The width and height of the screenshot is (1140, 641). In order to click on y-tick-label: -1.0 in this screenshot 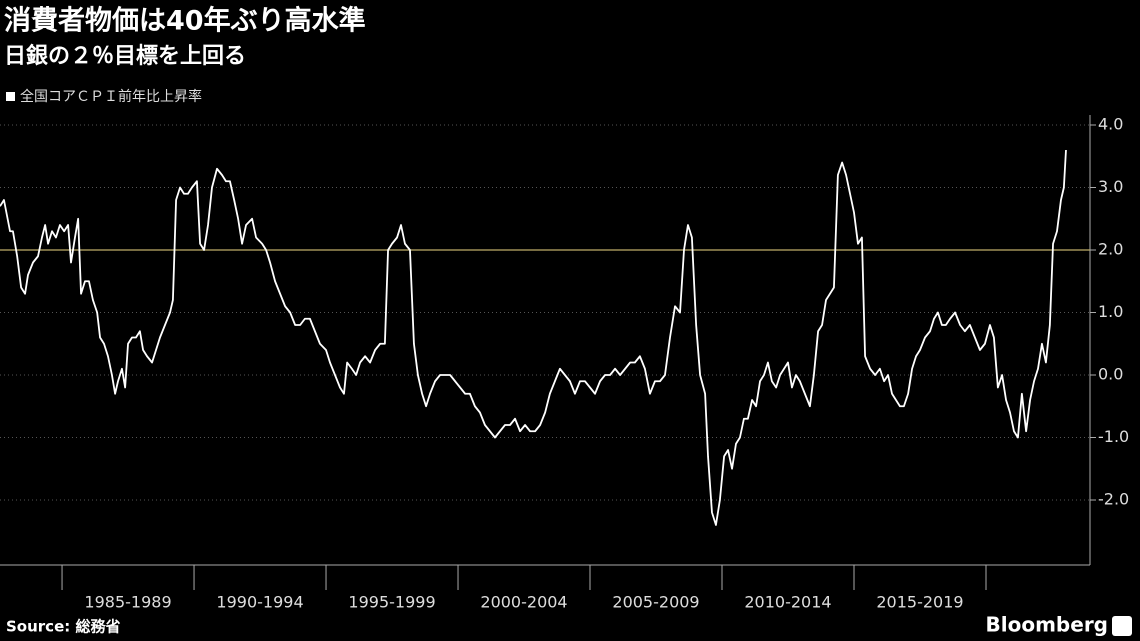, I will do `click(1113, 436)`.